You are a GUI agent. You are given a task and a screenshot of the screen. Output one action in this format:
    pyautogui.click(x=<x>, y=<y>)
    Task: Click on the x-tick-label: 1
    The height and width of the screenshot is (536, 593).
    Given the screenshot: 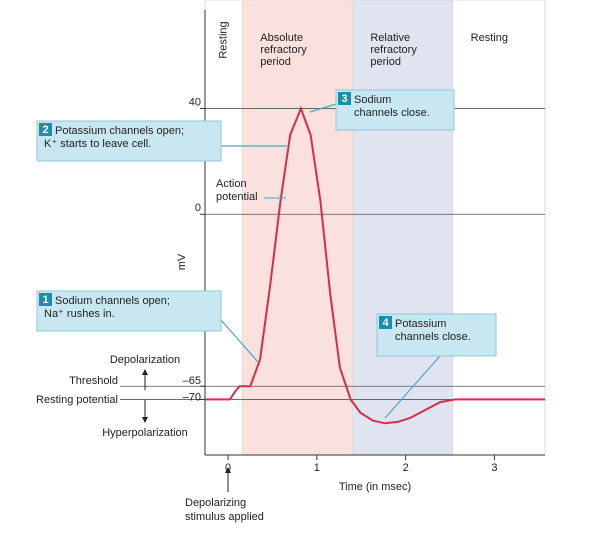 What is the action you would take?
    pyautogui.click(x=317, y=468)
    